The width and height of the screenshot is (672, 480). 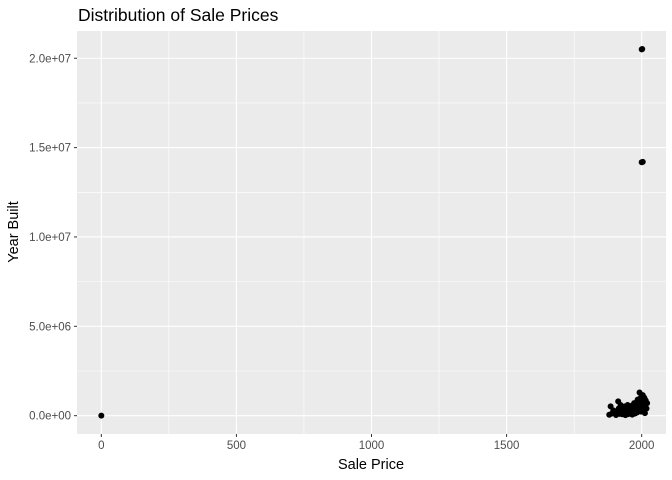 I want to click on y-tick-label: 1.5e+07, so click(x=50, y=149).